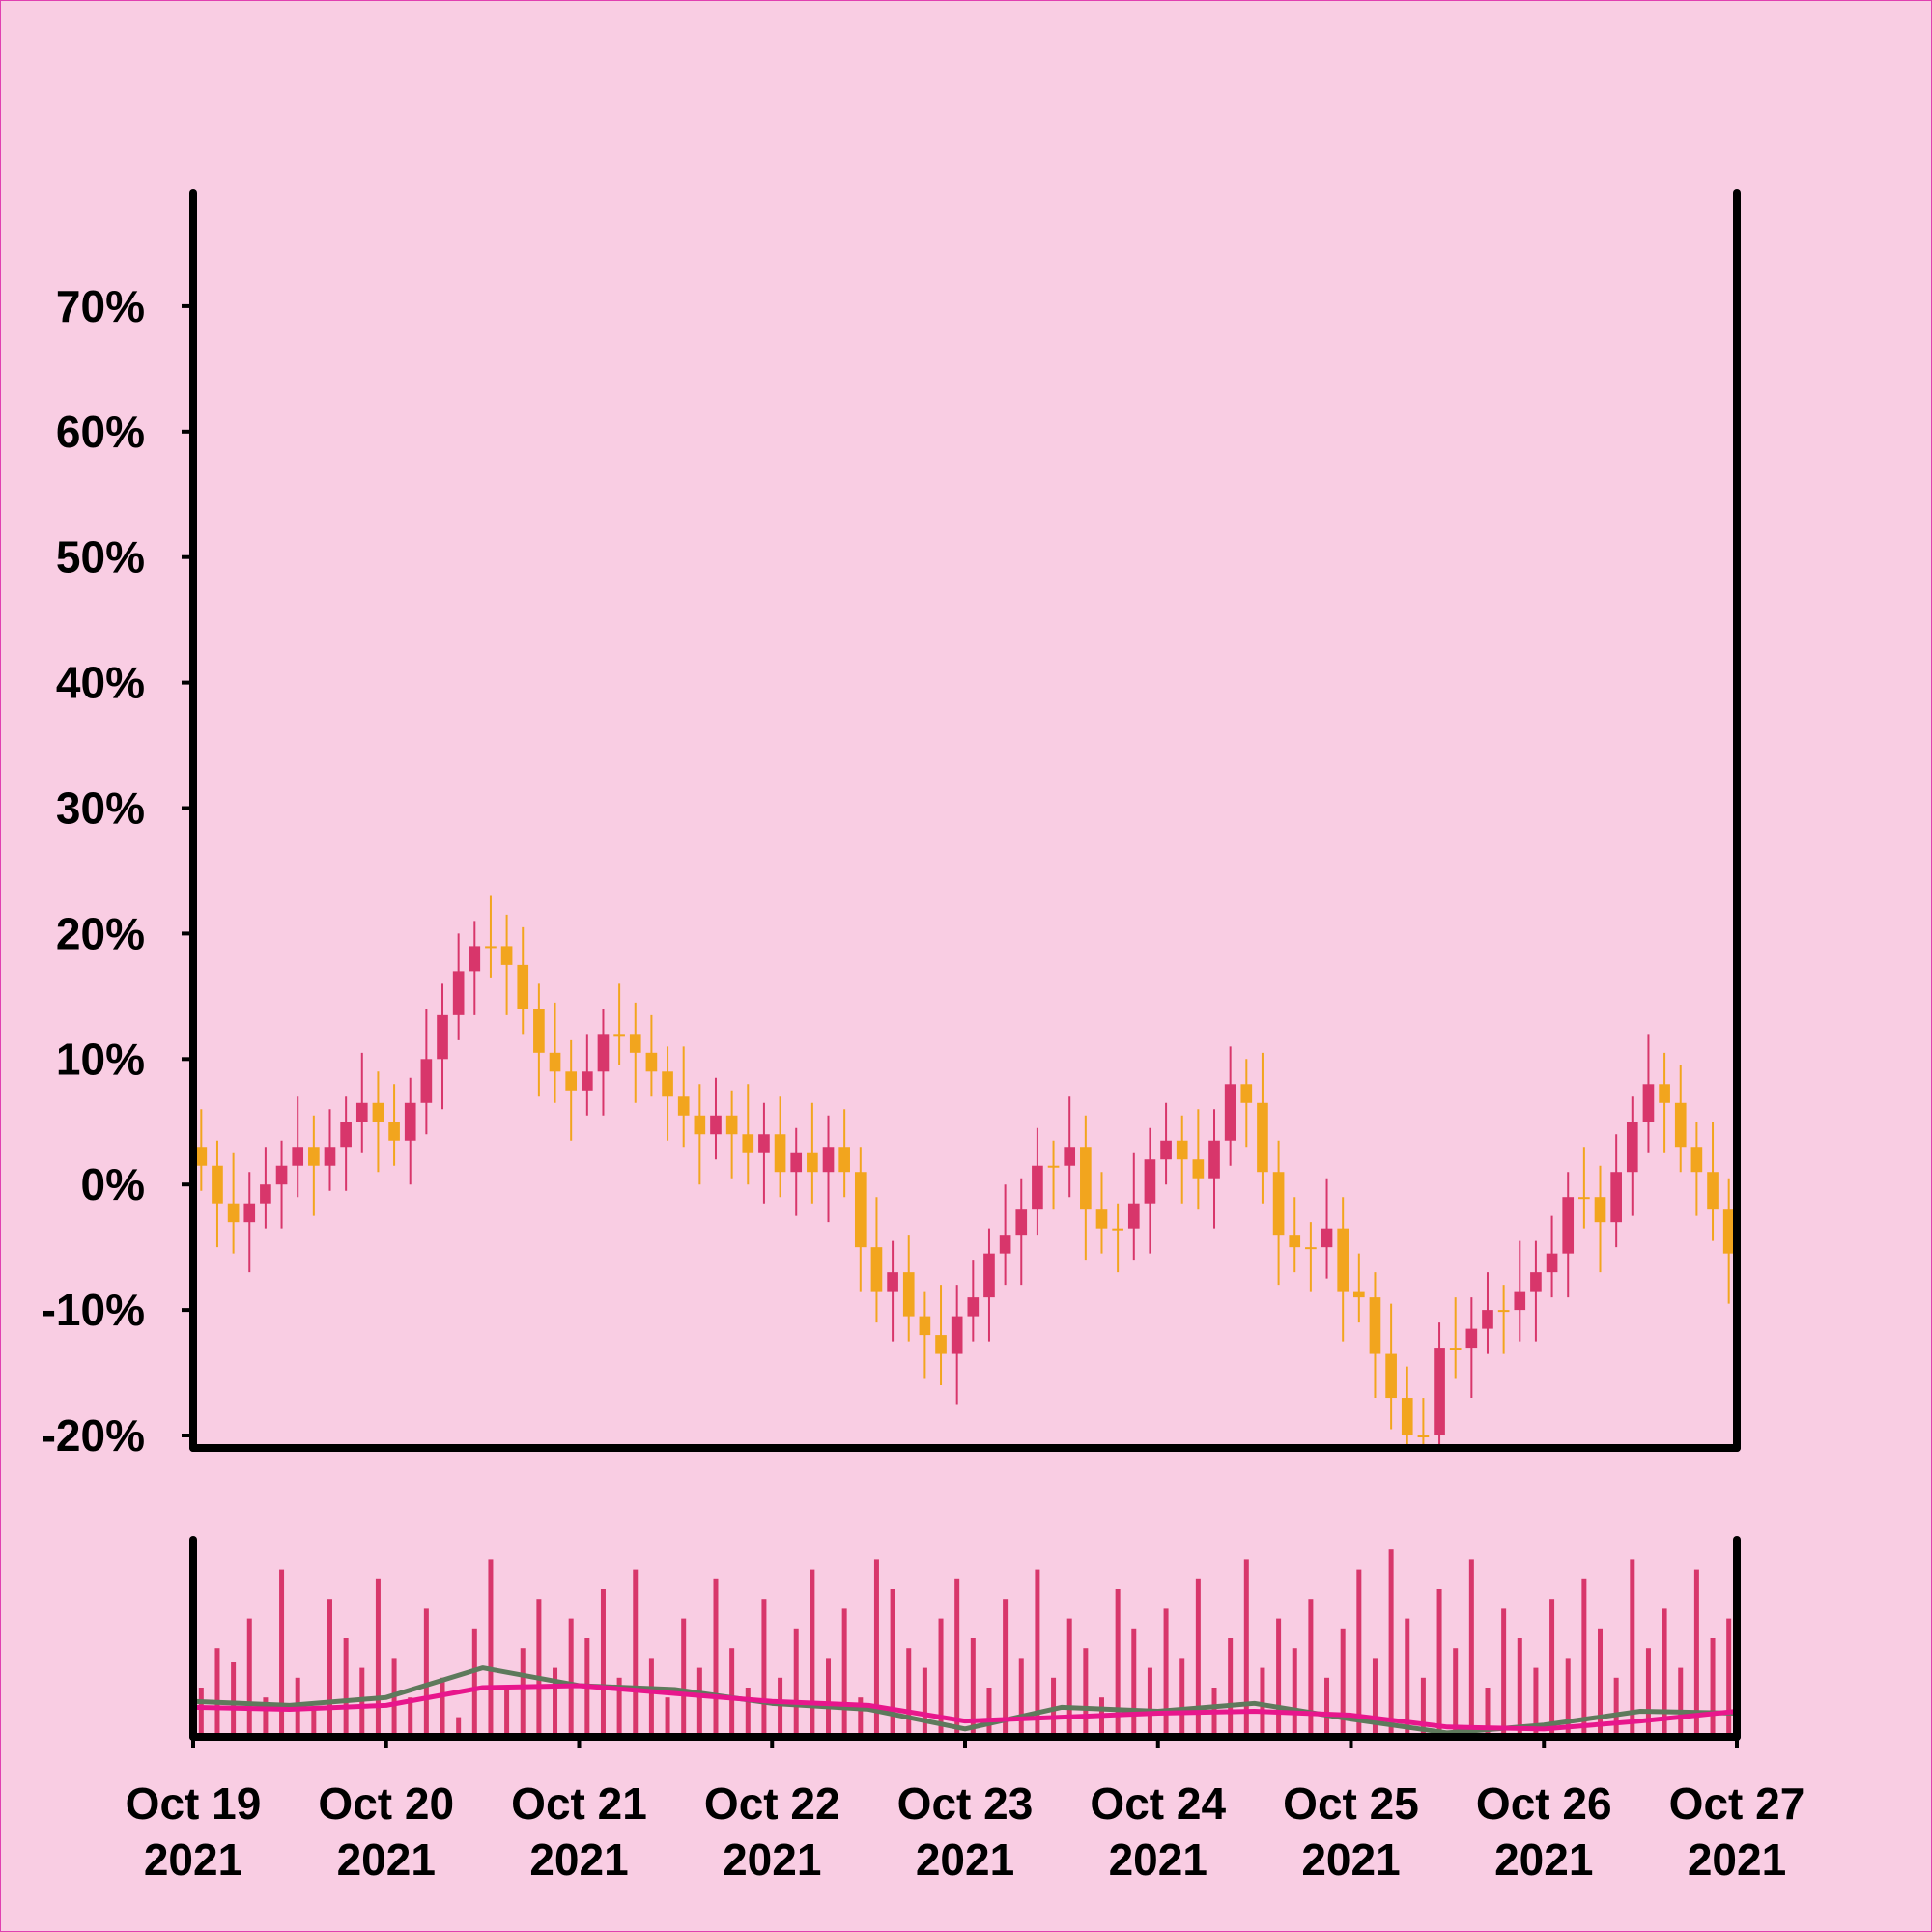 The width and height of the screenshot is (1932, 1932). Describe the element at coordinates (194, 1831) in the screenshot. I see `x-tick-label: Oct 19 2021` at that location.